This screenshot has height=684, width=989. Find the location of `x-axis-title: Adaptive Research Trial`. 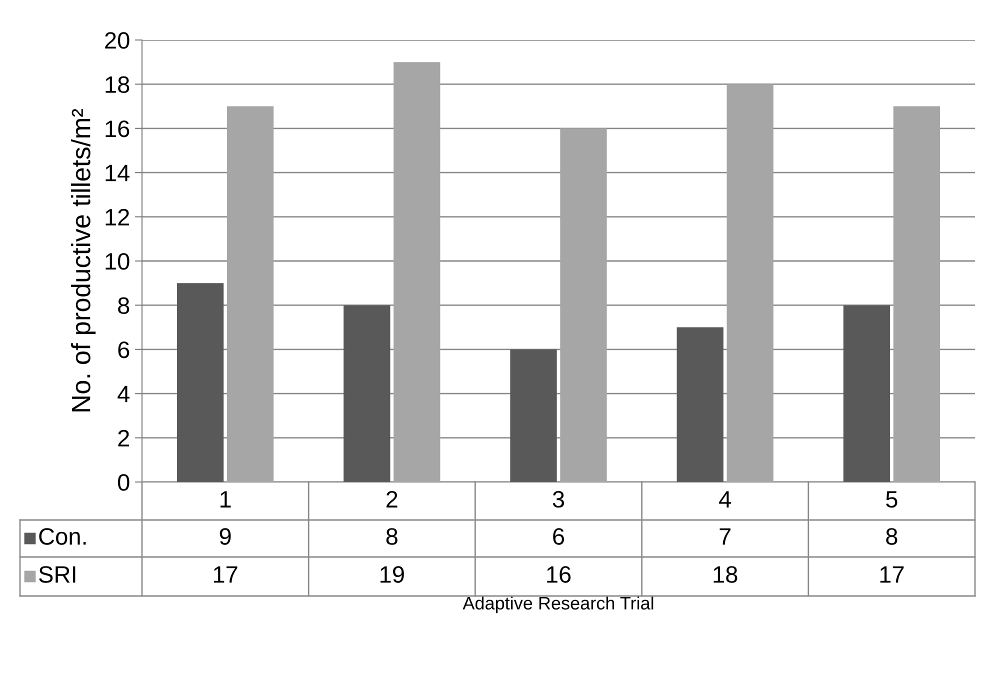

x-axis-title: Adaptive Research Trial is located at coordinates (558, 605).